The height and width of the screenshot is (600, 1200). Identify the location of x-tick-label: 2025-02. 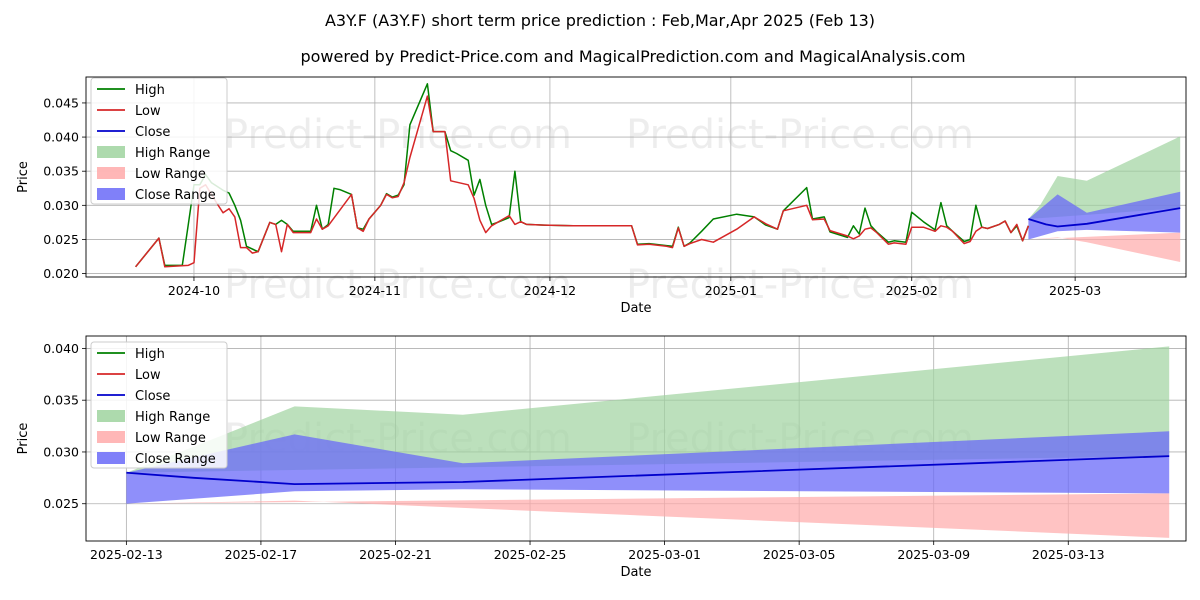
(912, 290).